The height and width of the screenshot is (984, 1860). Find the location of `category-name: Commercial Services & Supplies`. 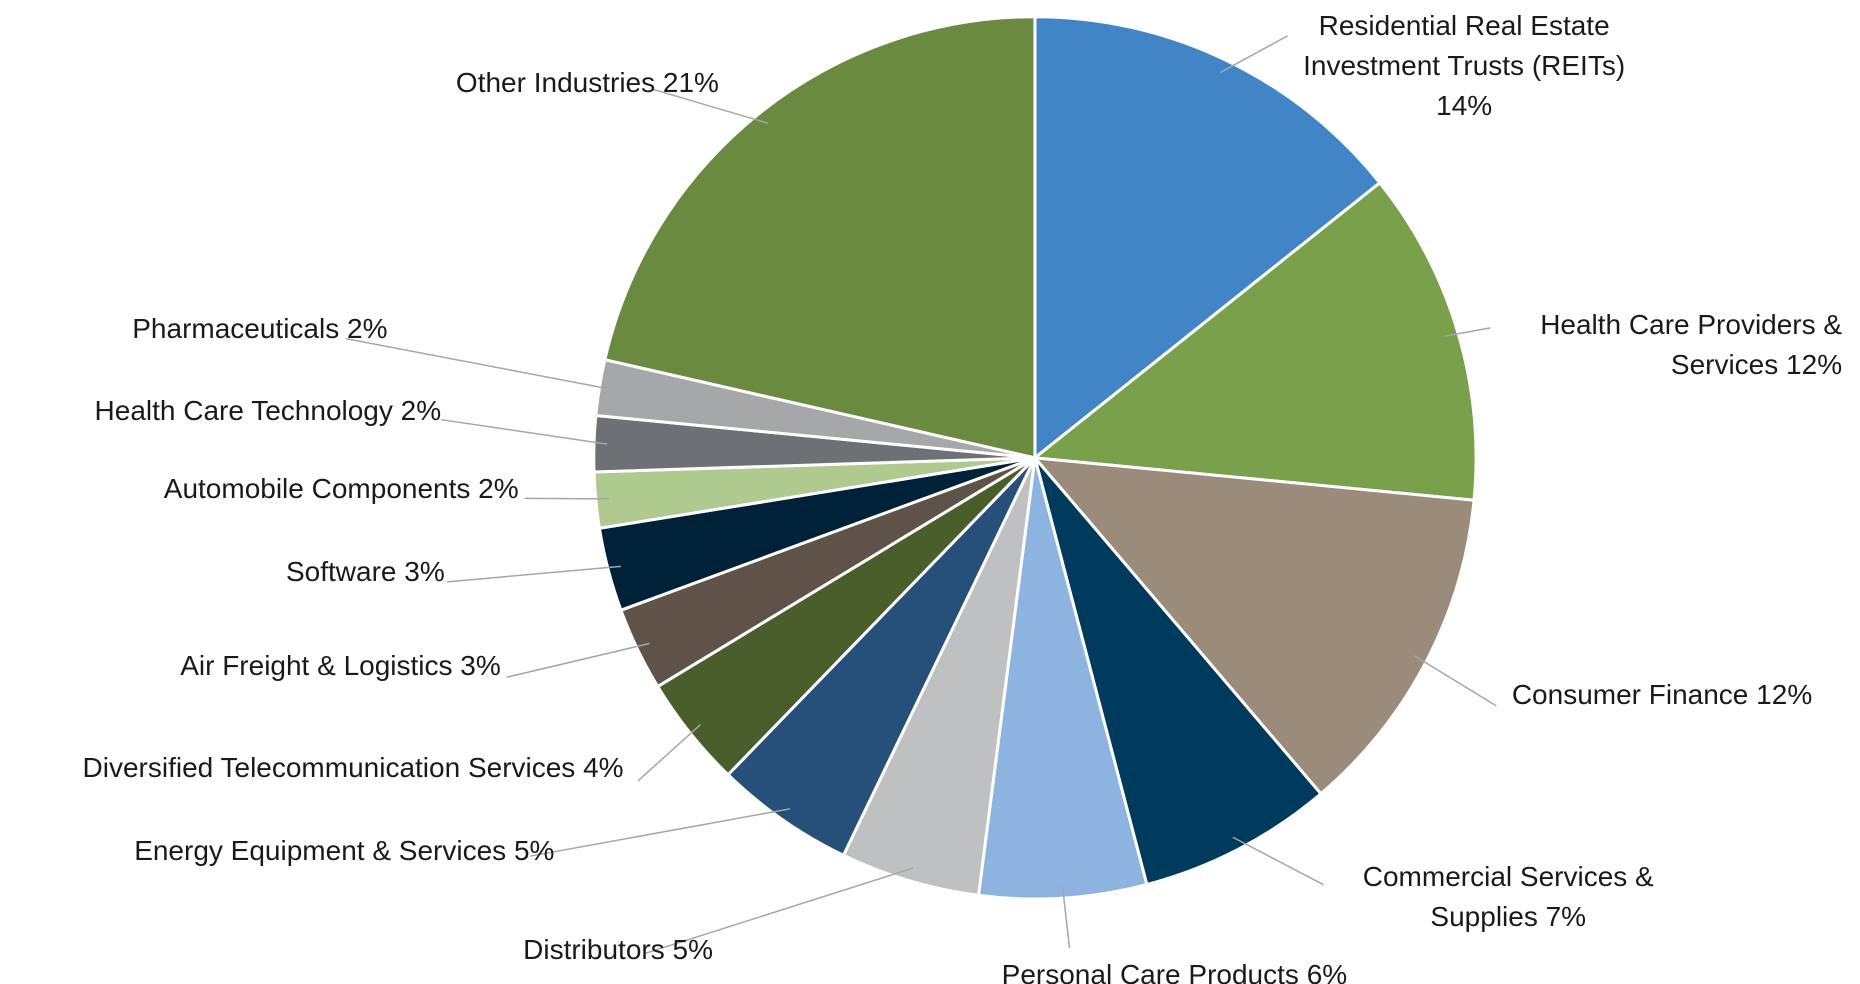

category-name: Commercial Services & Supplies is located at coordinates (1508, 896).